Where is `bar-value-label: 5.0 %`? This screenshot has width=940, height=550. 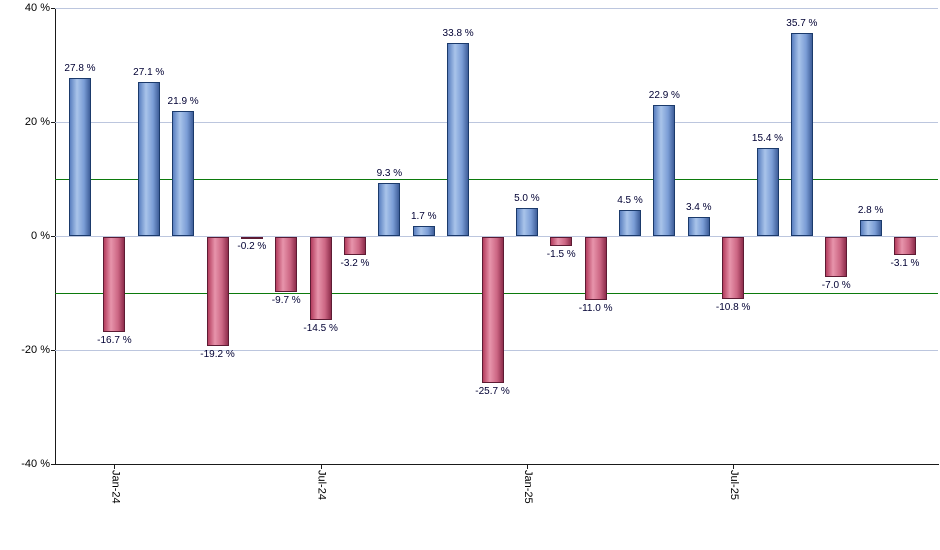 bar-value-label: 5.0 % is located at coordinates (527, 198).